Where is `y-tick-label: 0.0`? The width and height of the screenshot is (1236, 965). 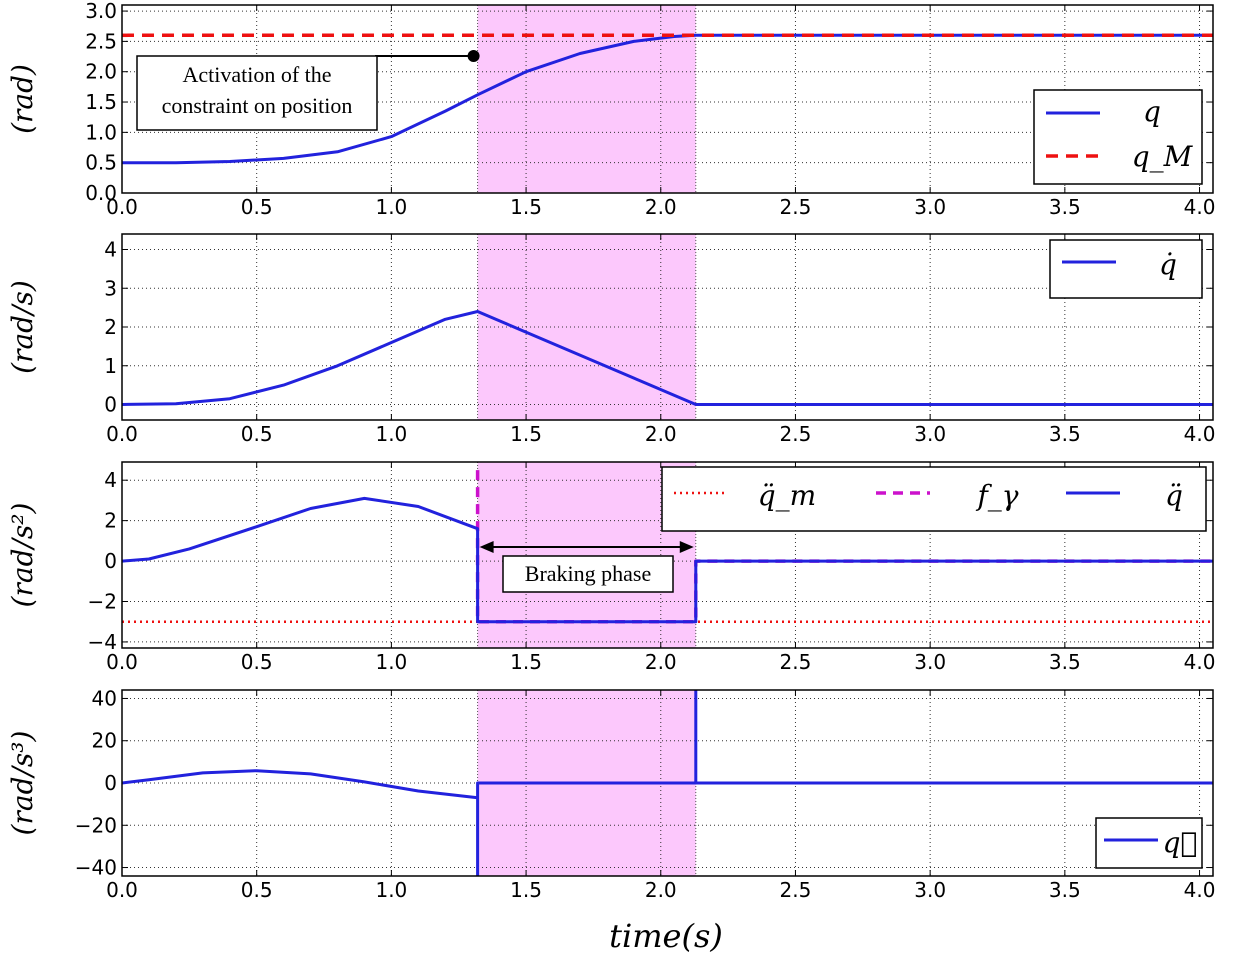 y-tick-label: 0.0 is located at coordinates (101, 193).